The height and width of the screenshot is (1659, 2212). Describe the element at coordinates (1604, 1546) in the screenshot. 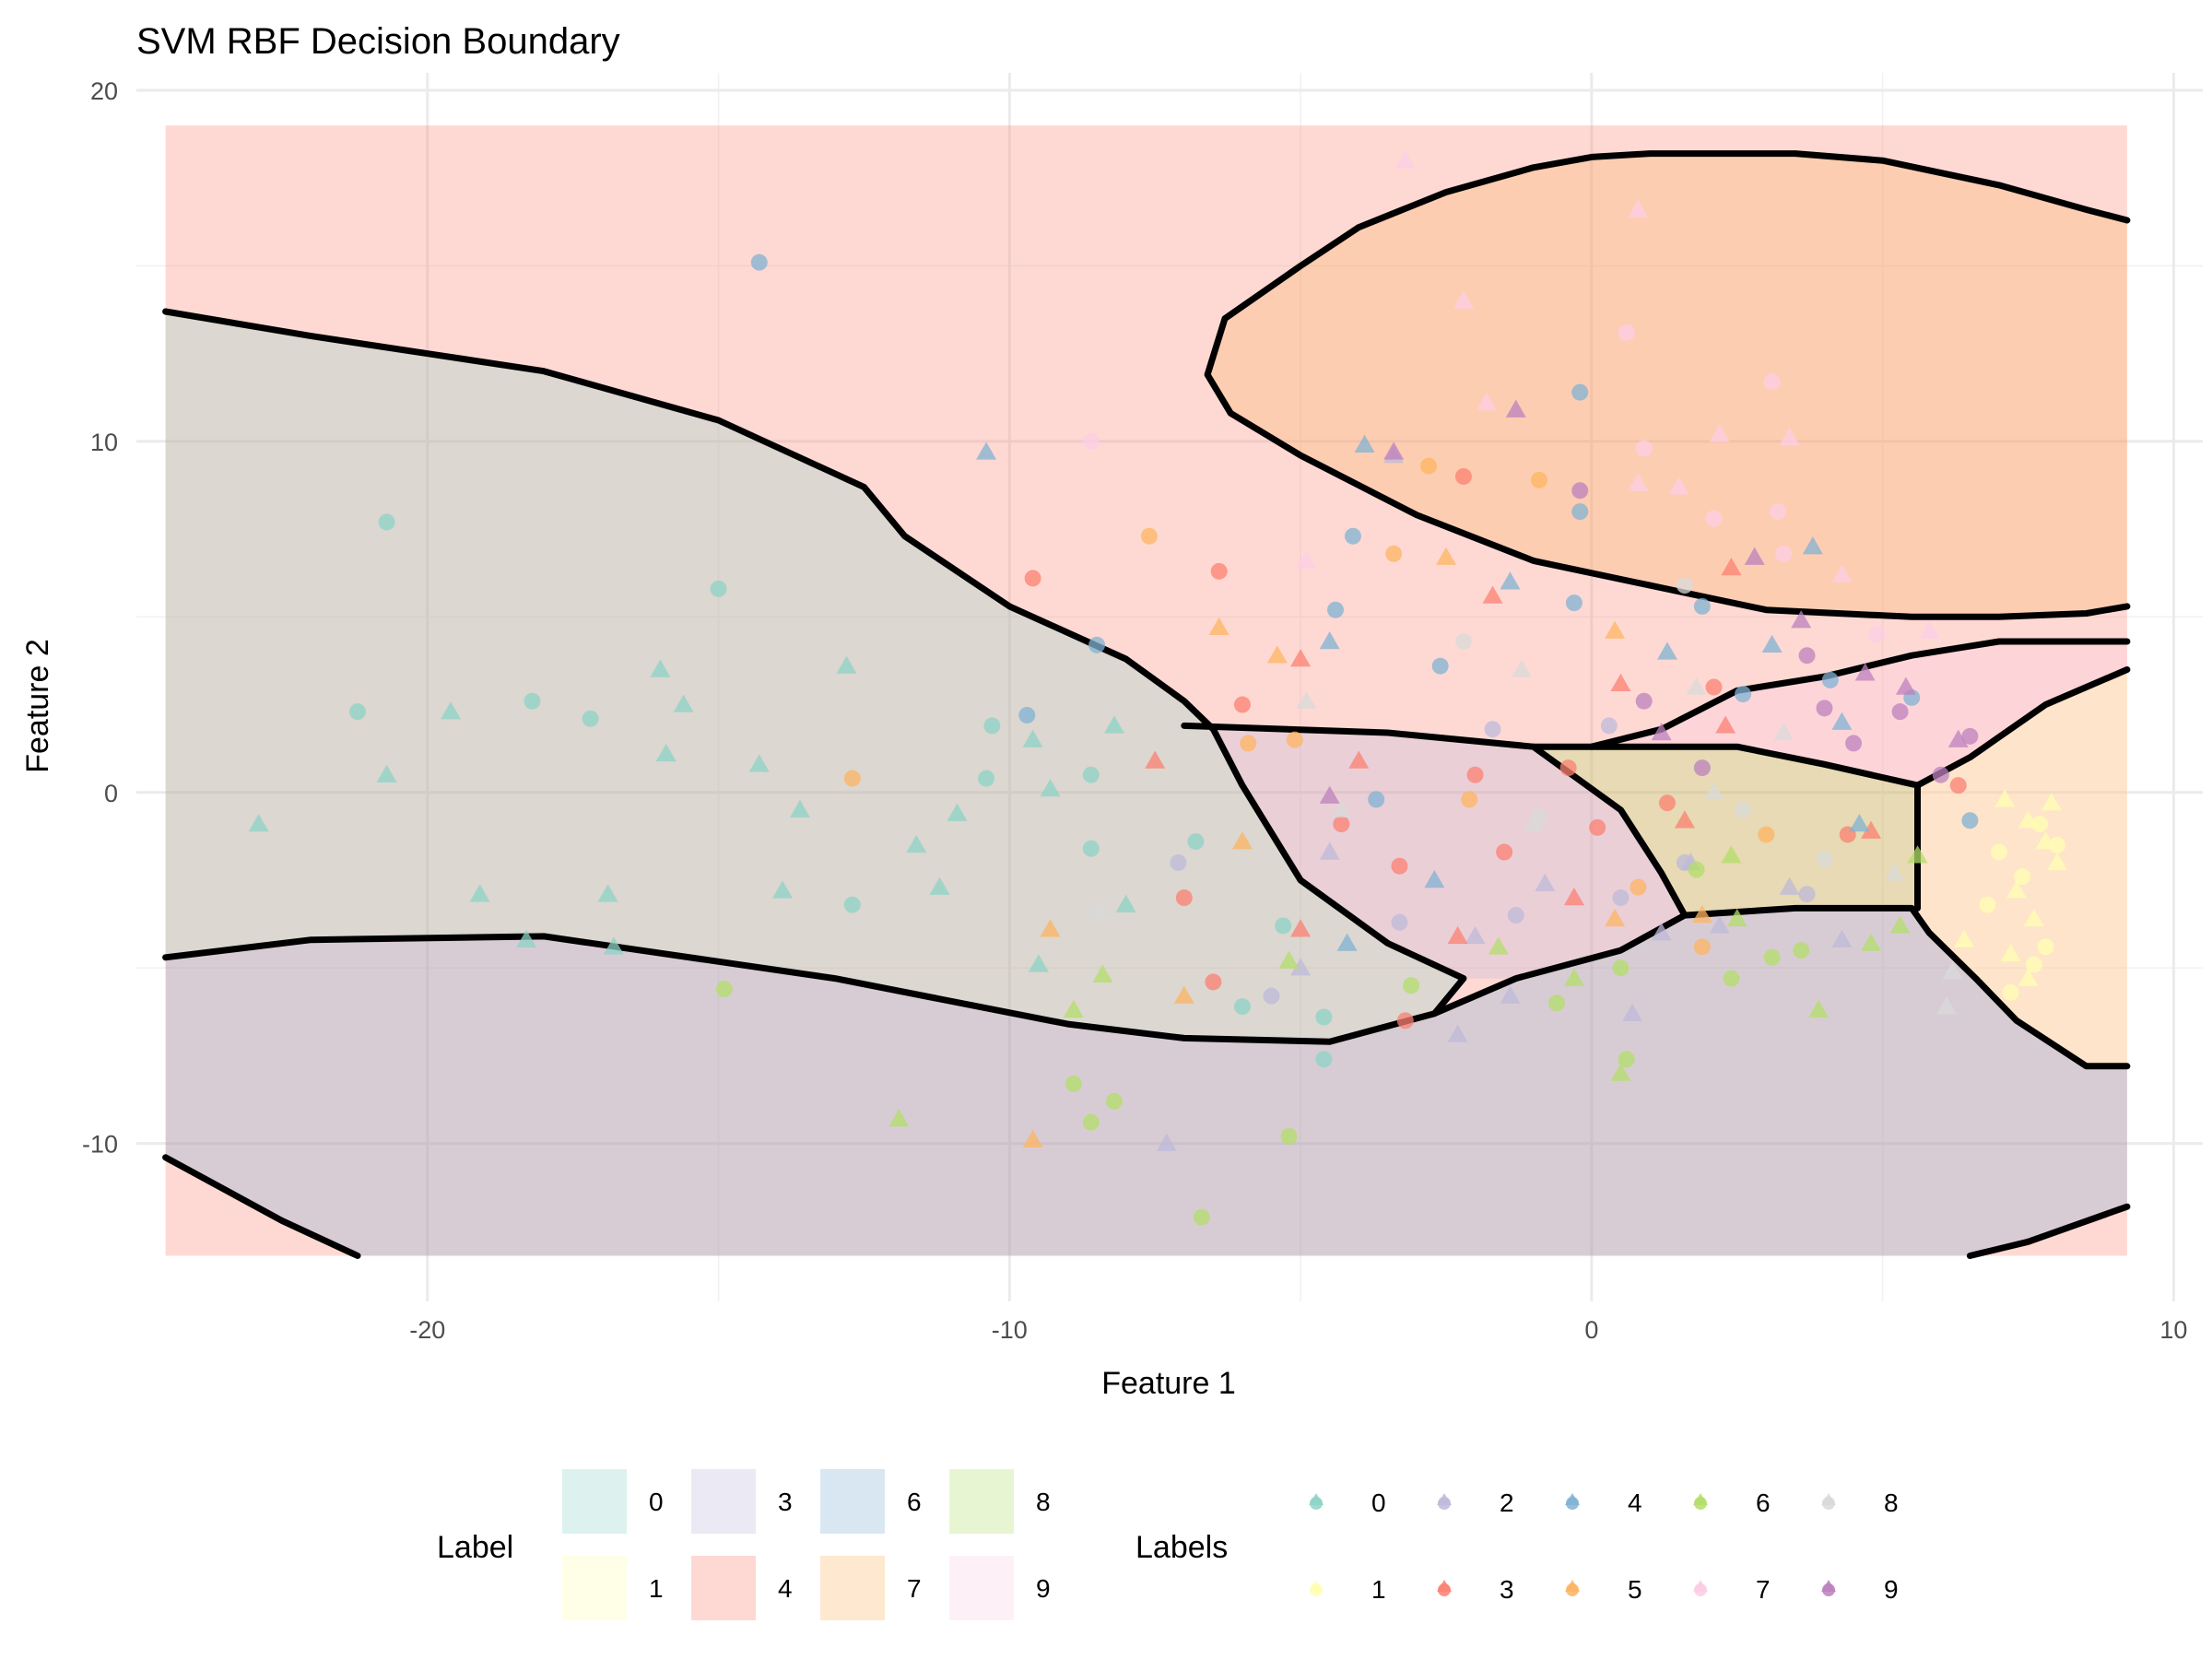

I see `point-legend: 0 1 2 3 4 5 6 7 8 9` at that location.